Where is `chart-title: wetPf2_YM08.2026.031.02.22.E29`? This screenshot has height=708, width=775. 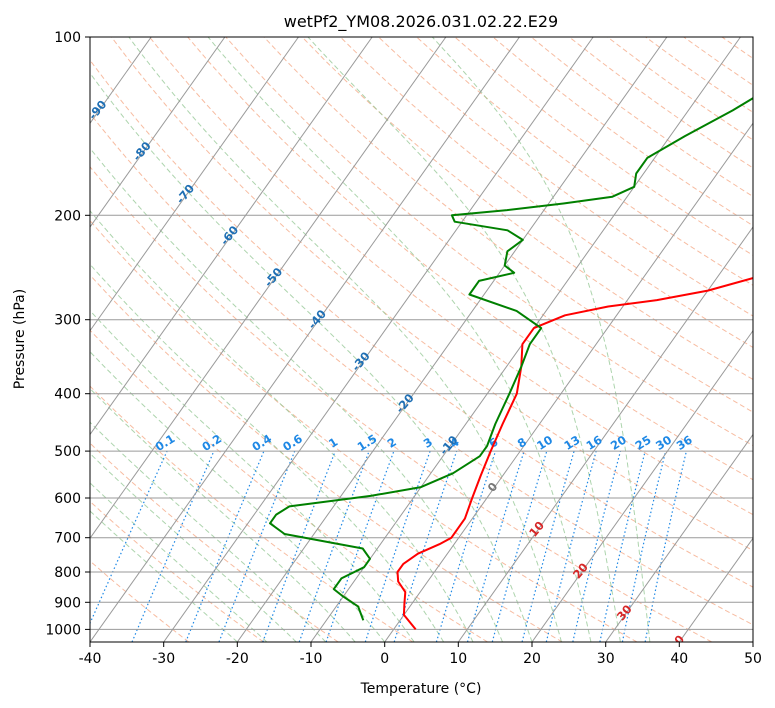
chart-title: wetPf2_YM08.2026.031.02.22.E29 is located at coordinates (421, 22).